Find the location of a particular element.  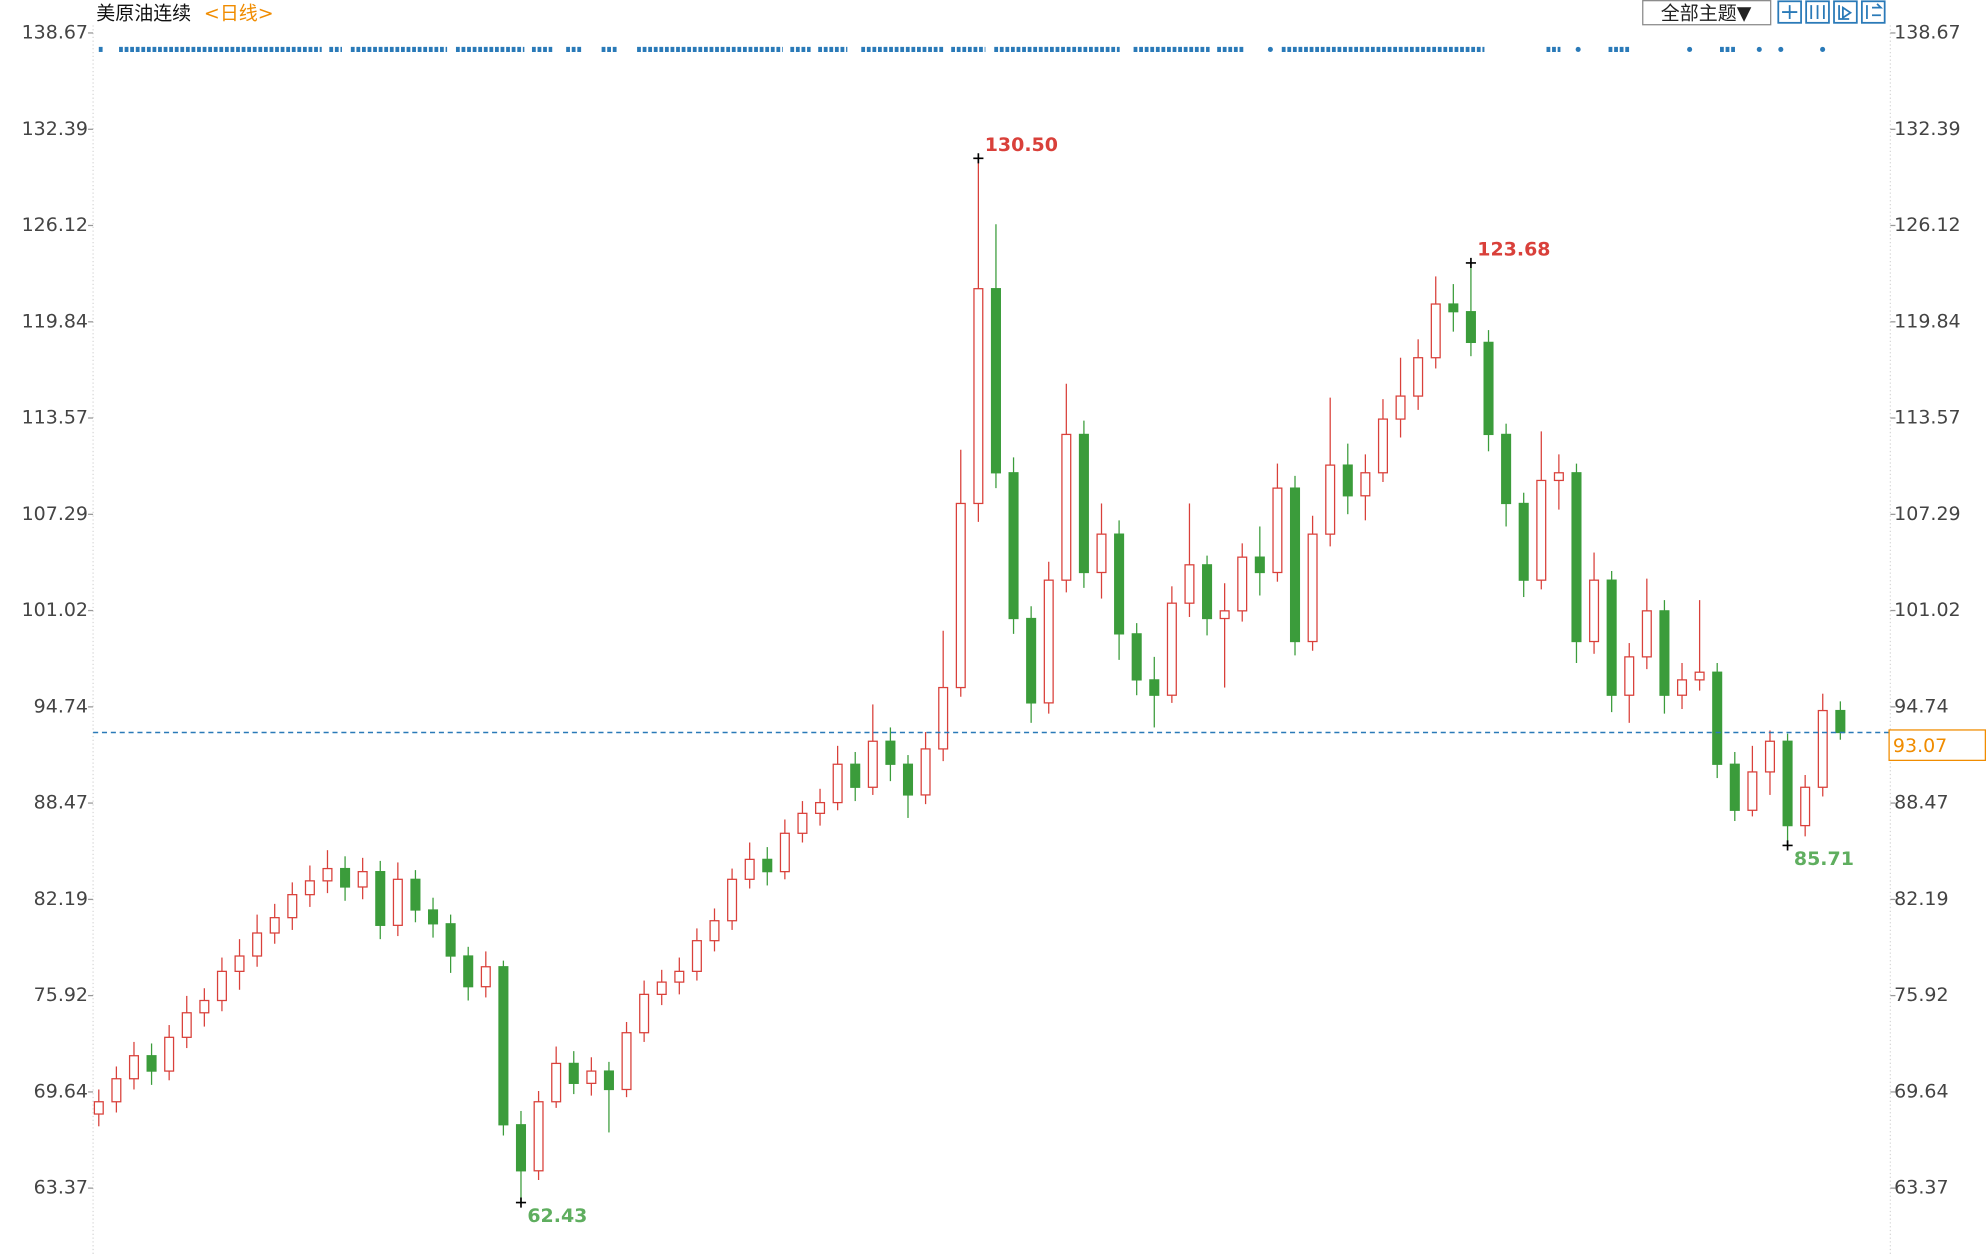

theme-button: 全部主题▼ is located at coordinates (1706, 13).